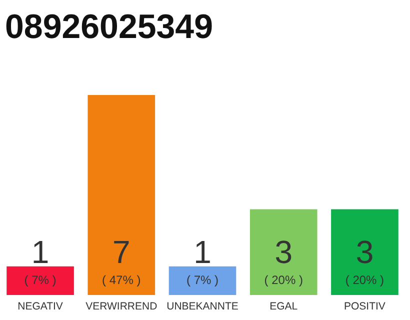  I want to click on annotation: ( 47% ), so click(121, 280).